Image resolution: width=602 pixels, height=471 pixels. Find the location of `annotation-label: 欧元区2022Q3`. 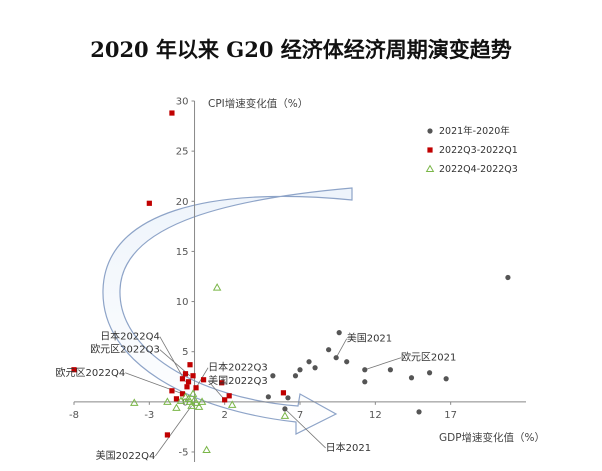

annotation-label: 欧元区2022Q3 is located at coordinates (125, 350).